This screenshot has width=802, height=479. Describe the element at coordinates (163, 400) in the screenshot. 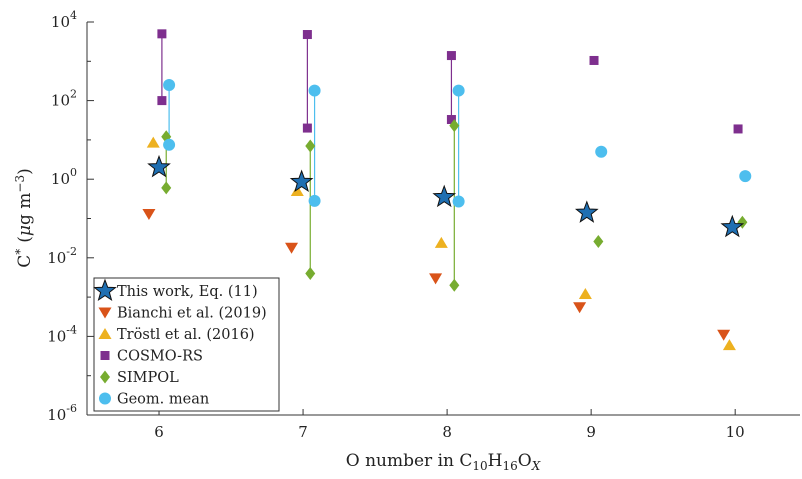

I see `legend-label: Geom. mean` at that location.